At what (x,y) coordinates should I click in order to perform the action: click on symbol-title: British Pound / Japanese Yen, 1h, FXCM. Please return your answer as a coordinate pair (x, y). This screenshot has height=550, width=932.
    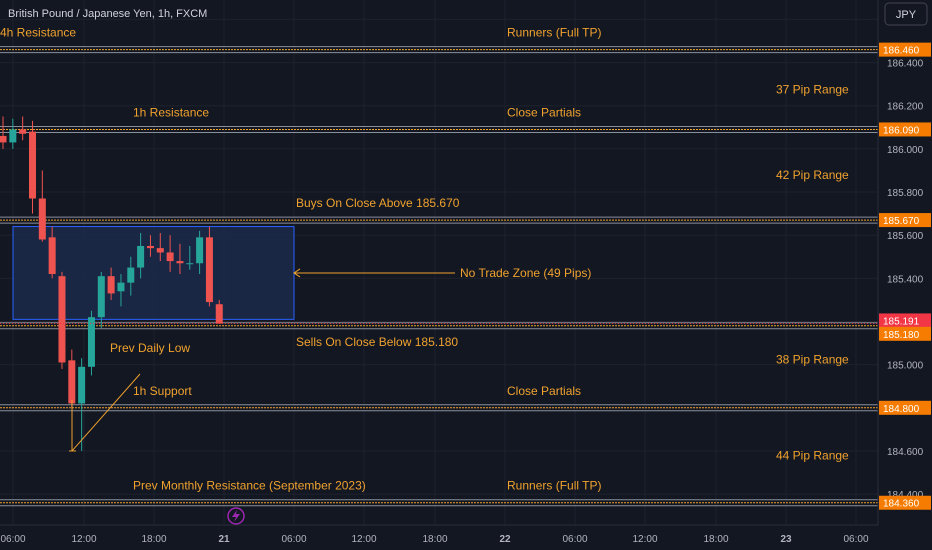
    Looking at the image, I should click on (107, 14).